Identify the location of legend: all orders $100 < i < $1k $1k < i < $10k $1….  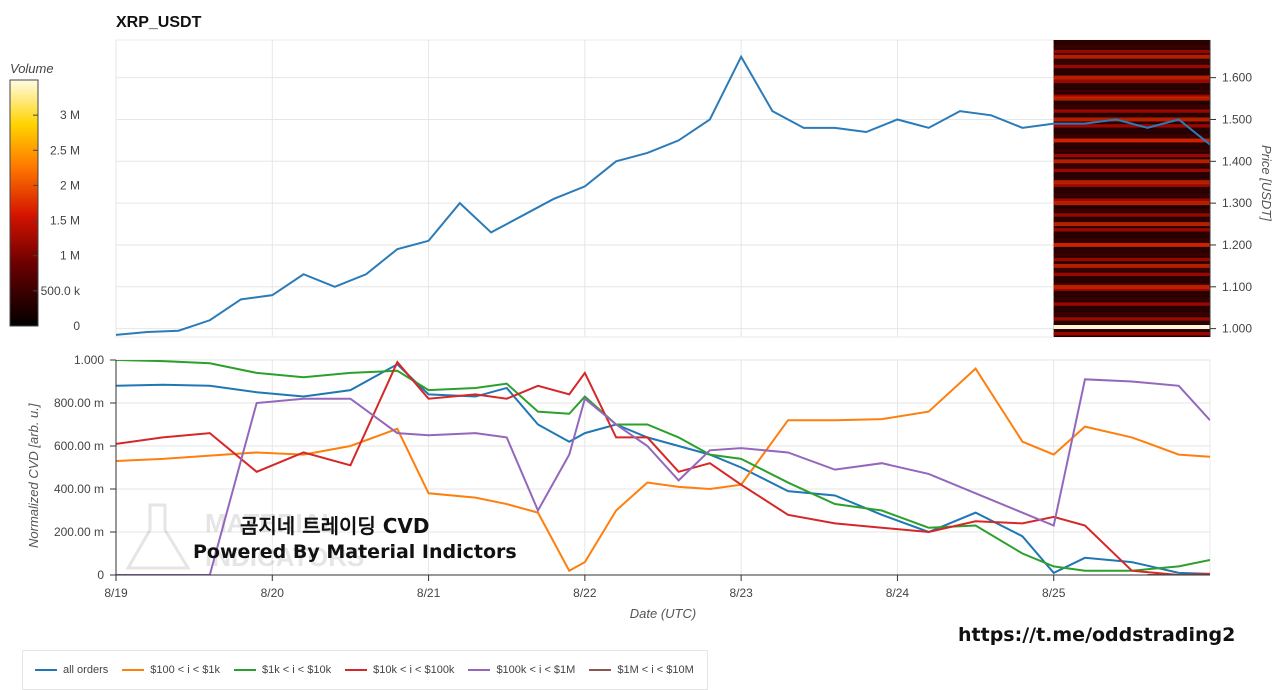
(365, 670).